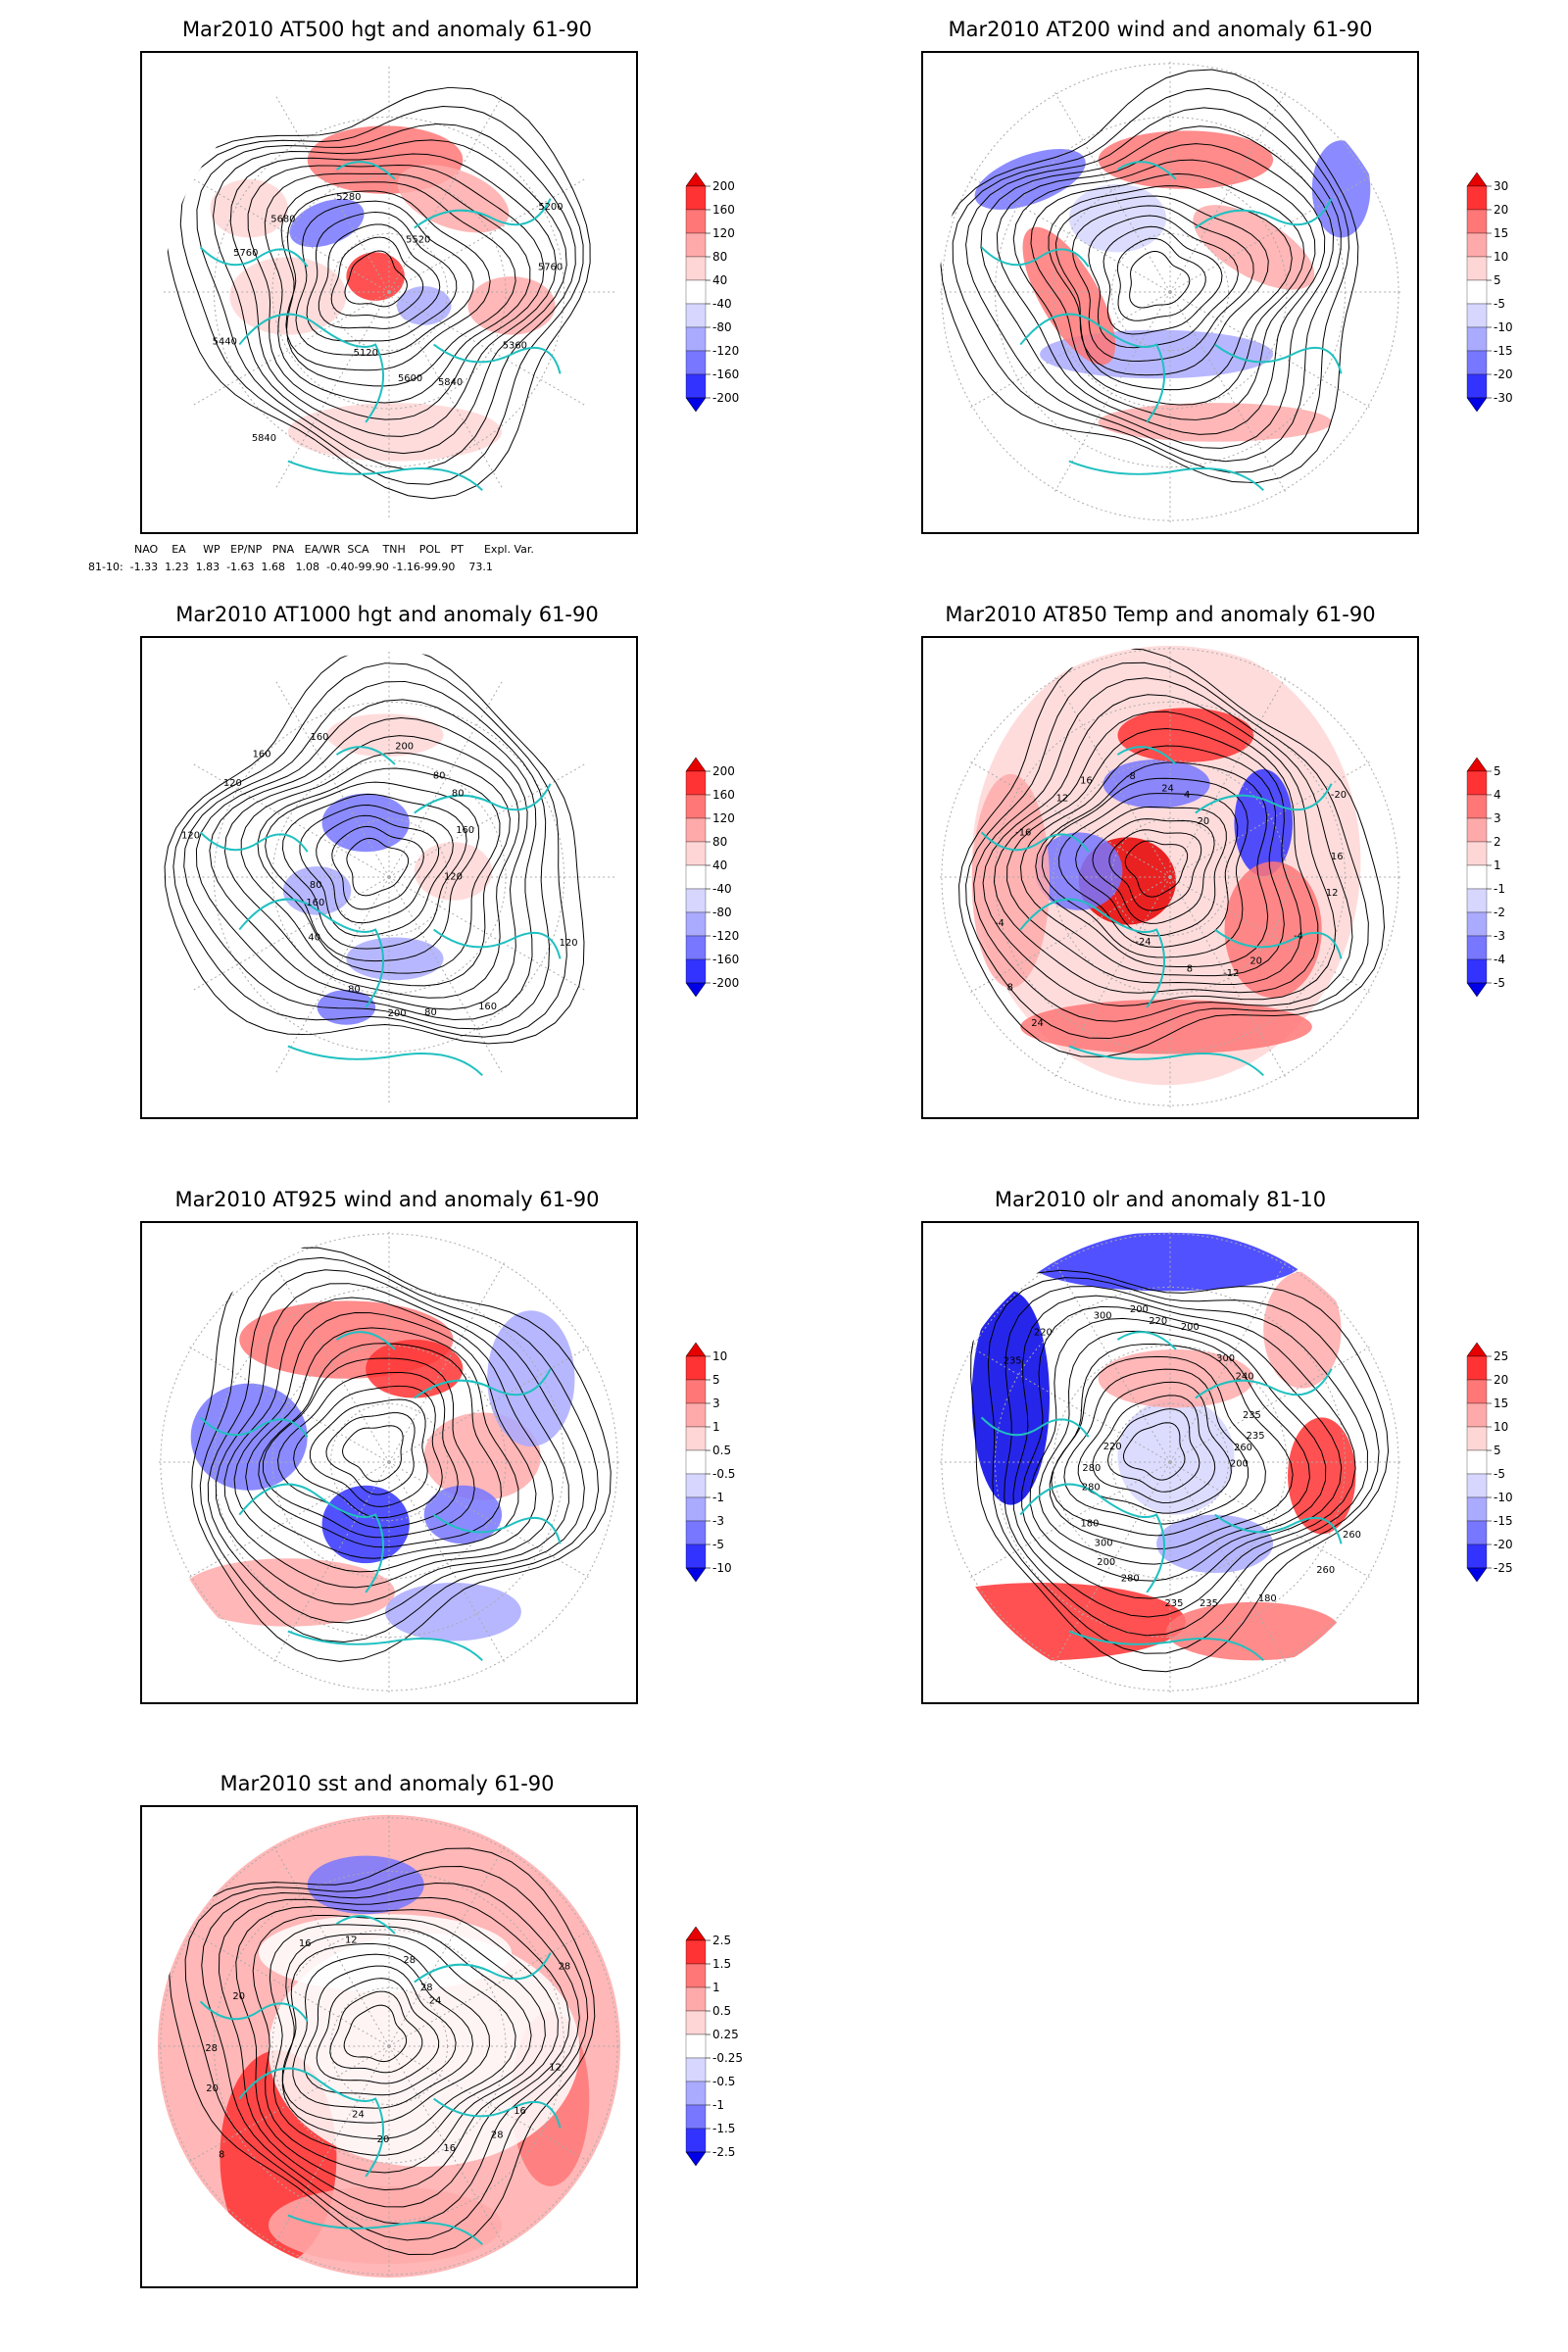 Image resolution: width=1568 pixels, height=2352 pixels. What do you see at coordinates (212, 2088) in the screenshot?
I see `contour-label: 20` at bounding box center [212, 2088].